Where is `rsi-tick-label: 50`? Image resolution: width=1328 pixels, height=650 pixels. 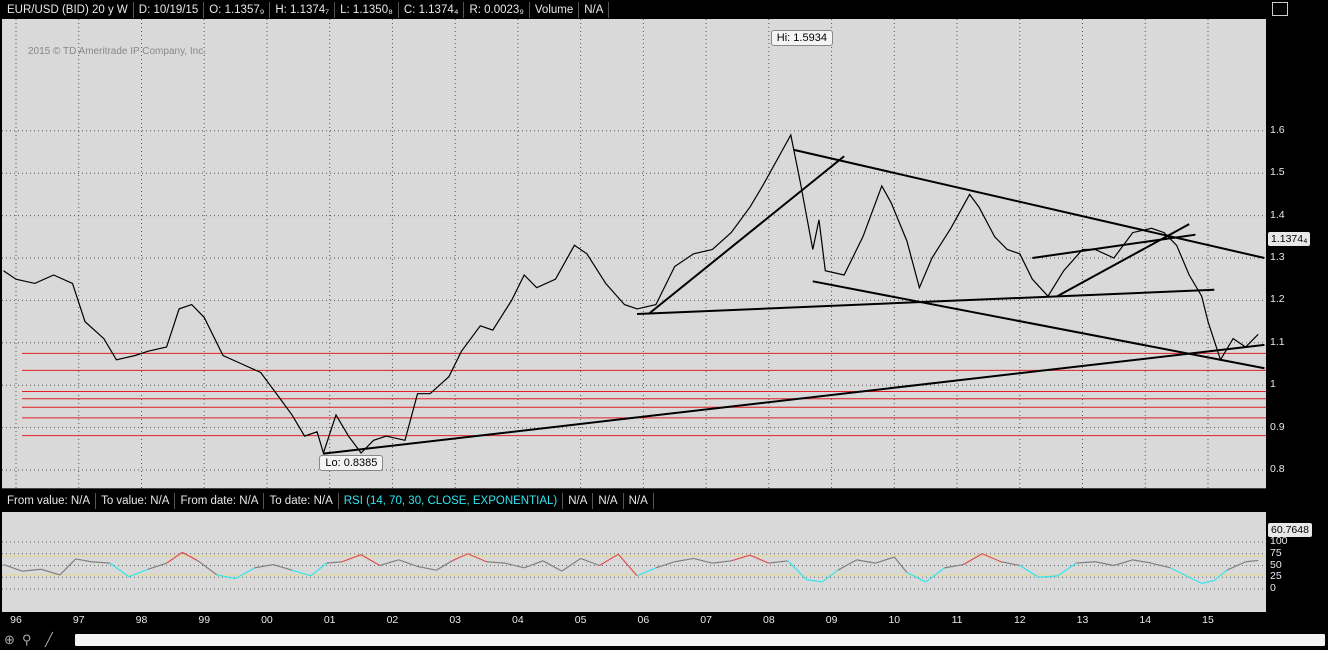 rsi-tick-label: 50 is located at coordinates (1276, 564).